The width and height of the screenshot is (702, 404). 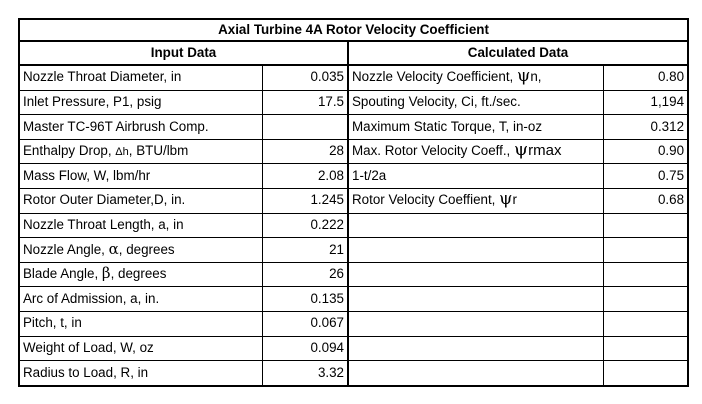 What do you see at coordinates (475, 176) in the screenshot?
I see `calc-label: 1-t/2a` at bounding box center [475, 176].